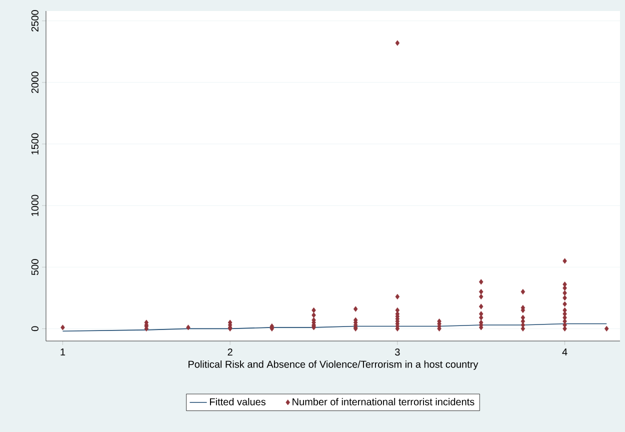 The image size is (625, 432). I want to click on legend-label: Number of international terrorist incidents, so click(383, 402).